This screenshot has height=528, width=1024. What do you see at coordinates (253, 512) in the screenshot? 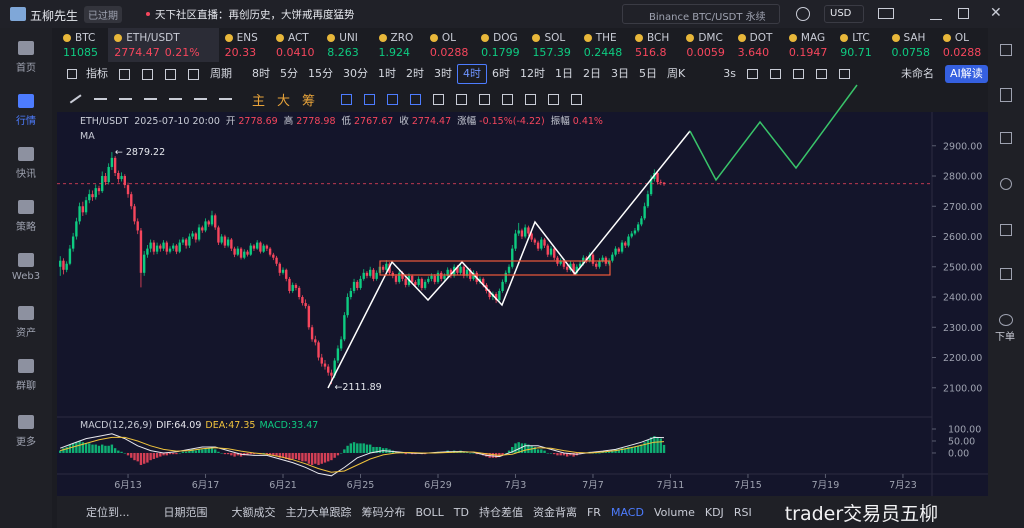
I see `indicator-tab: 大额成交` at bounding box center [253, 512].